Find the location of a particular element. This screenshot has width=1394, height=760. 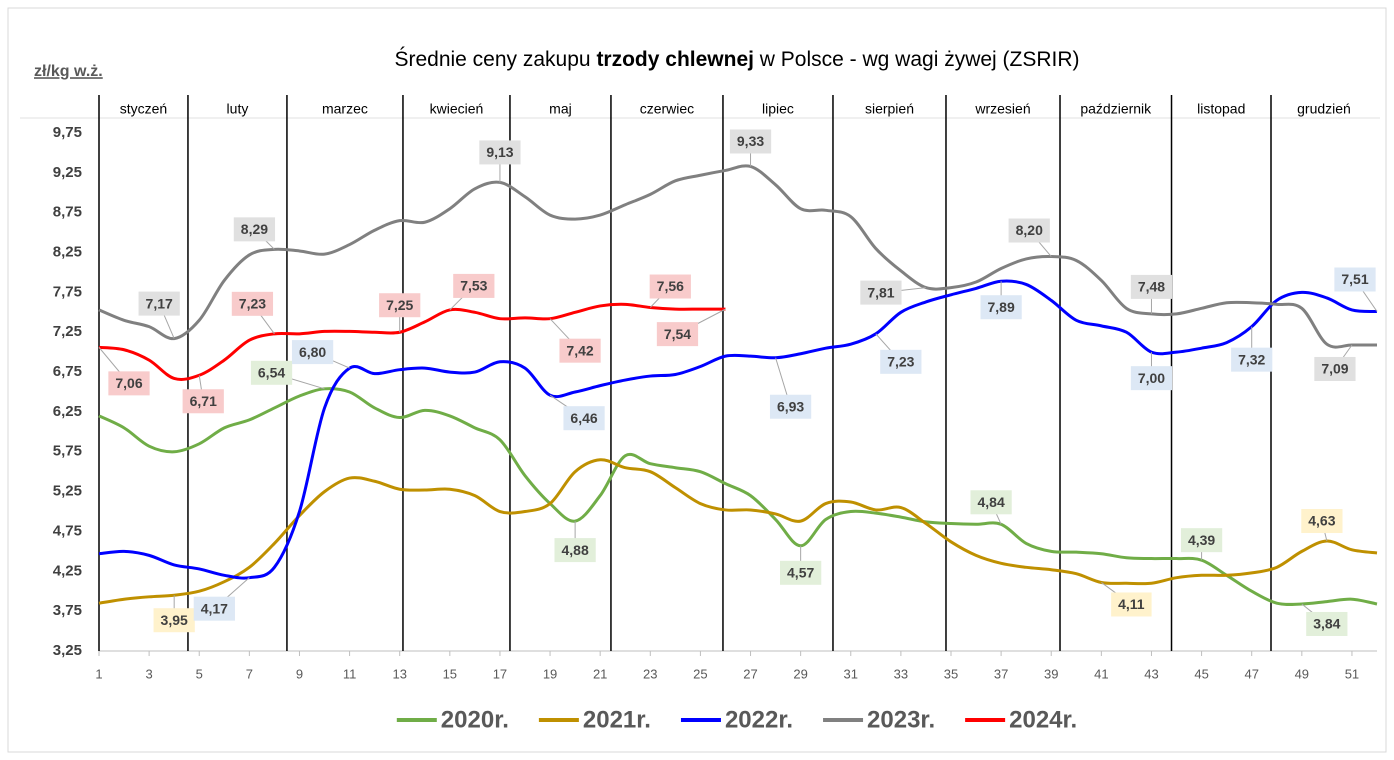

x-tick-label: 37 is located at coordinates (1001, 673).